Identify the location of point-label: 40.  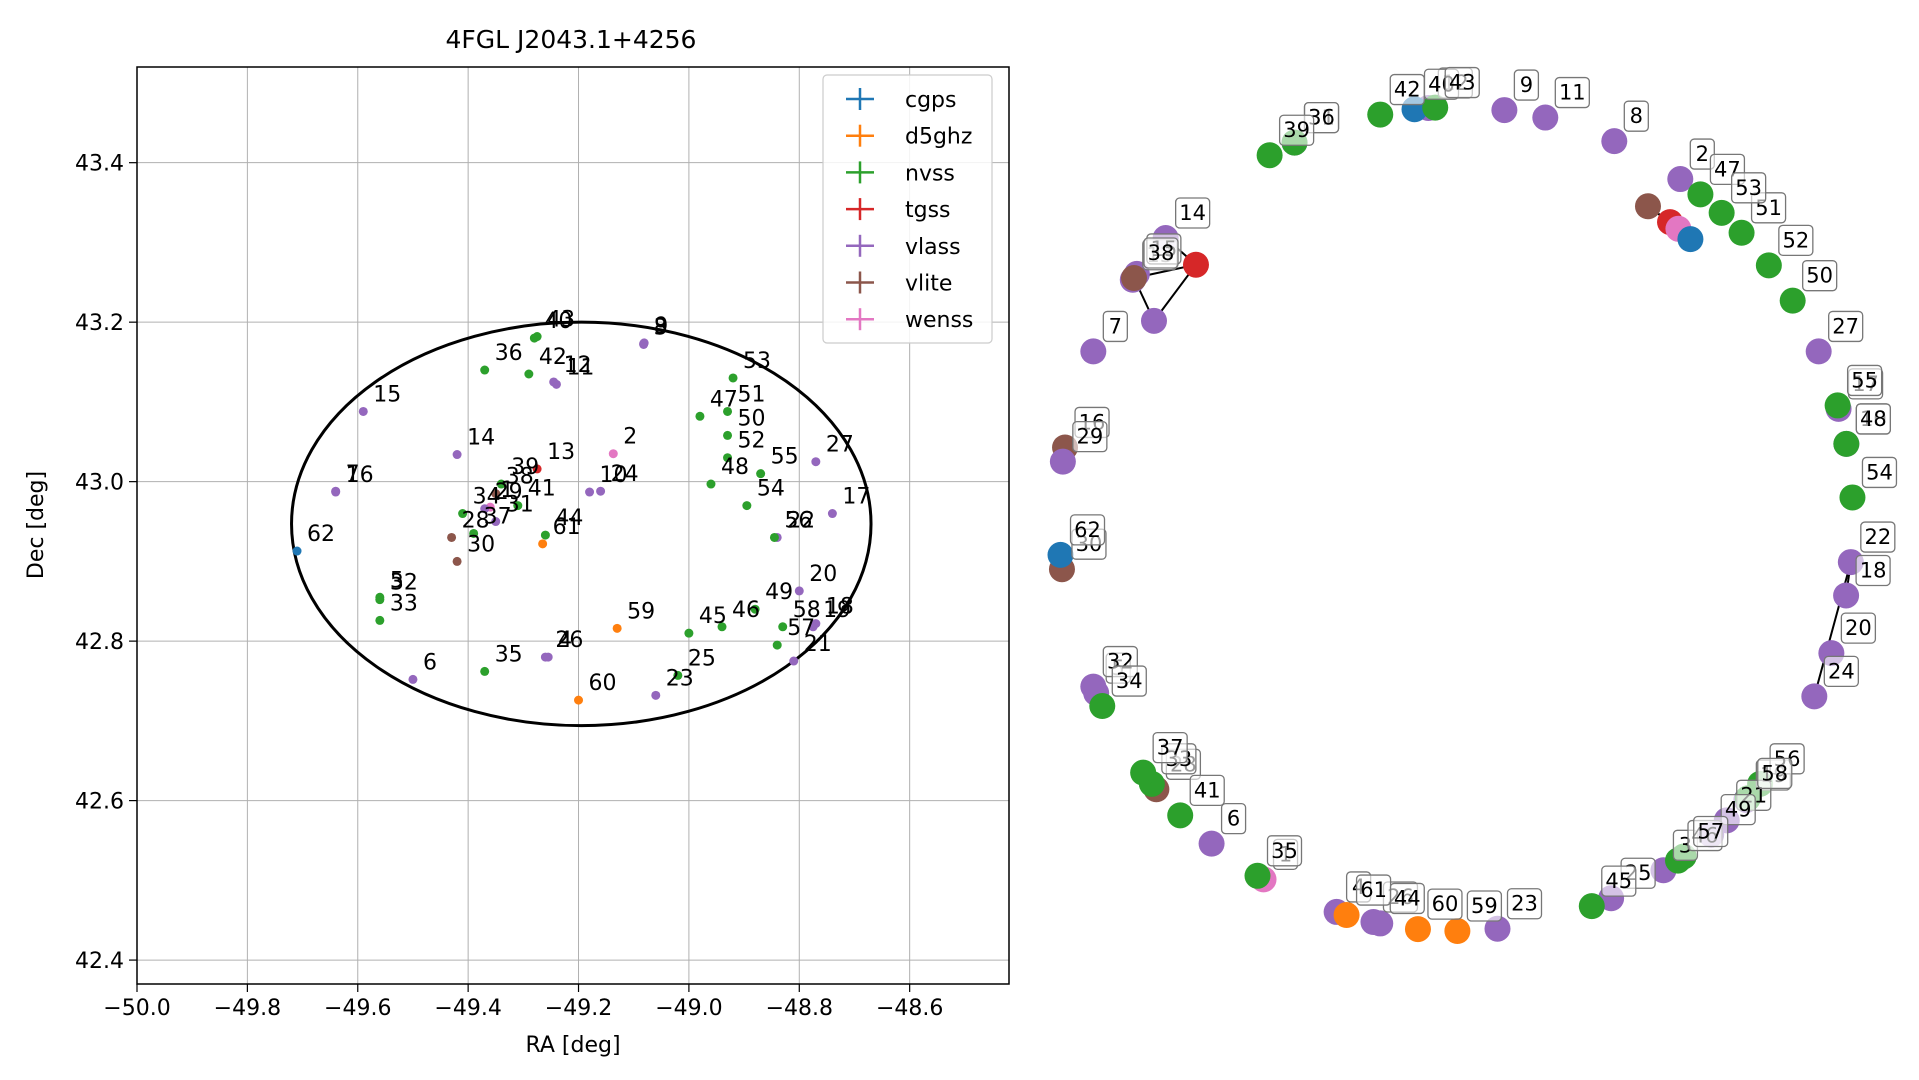
(558, 321).